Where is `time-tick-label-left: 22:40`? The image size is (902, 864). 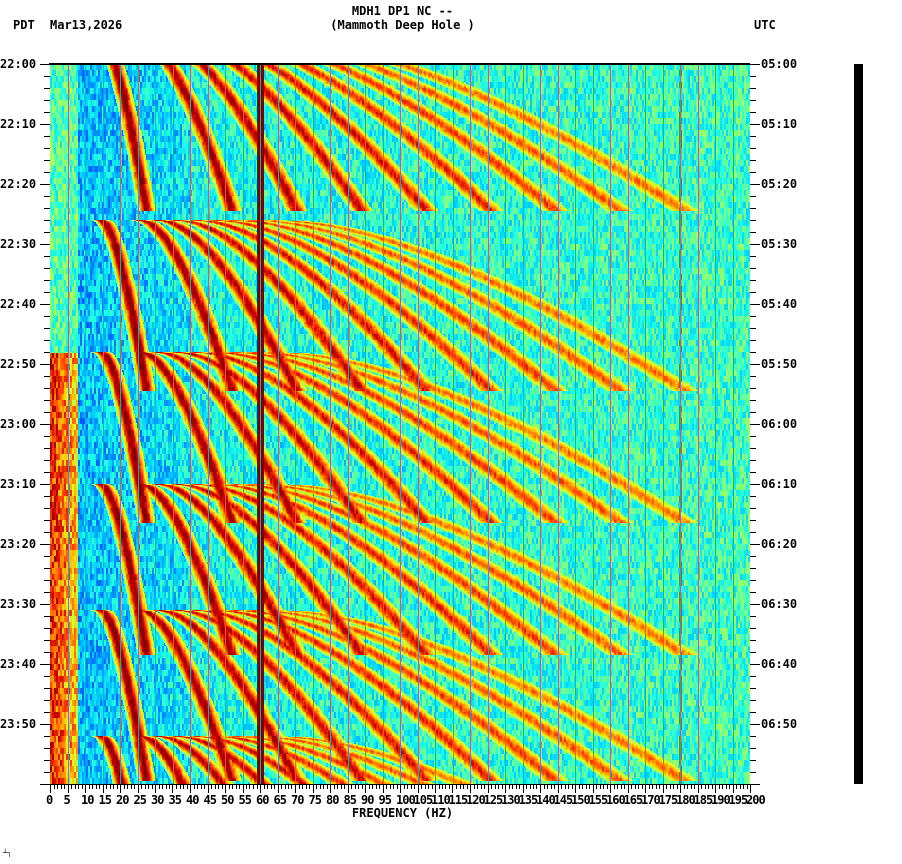 time-tick-label-left: 22:40 is located at coordinates (18, 304).